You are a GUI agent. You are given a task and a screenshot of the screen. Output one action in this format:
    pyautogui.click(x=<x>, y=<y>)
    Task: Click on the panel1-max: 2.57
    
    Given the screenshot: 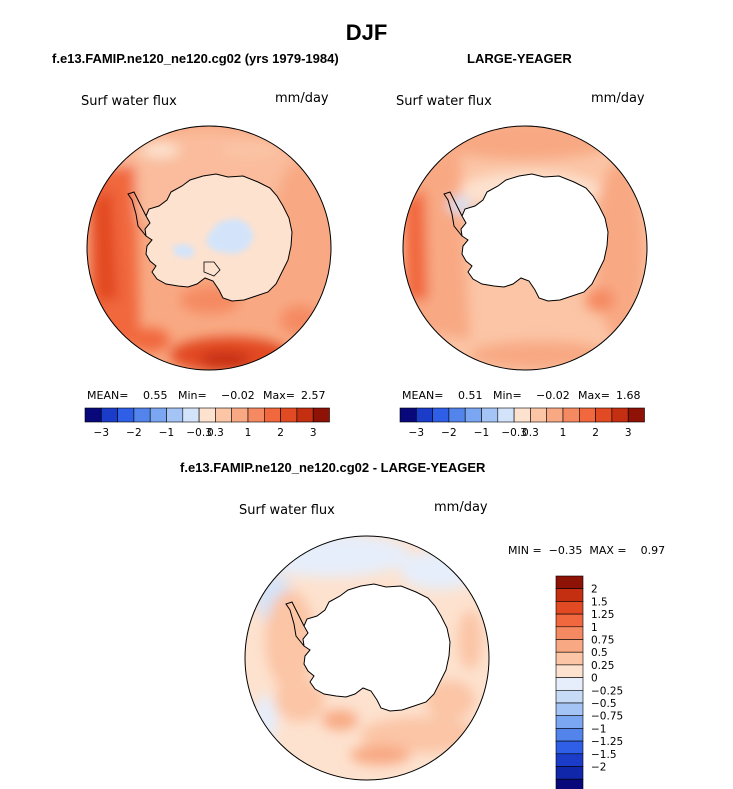 What is the action you would take?
    pyautogui.click(x=313, y=395)
    